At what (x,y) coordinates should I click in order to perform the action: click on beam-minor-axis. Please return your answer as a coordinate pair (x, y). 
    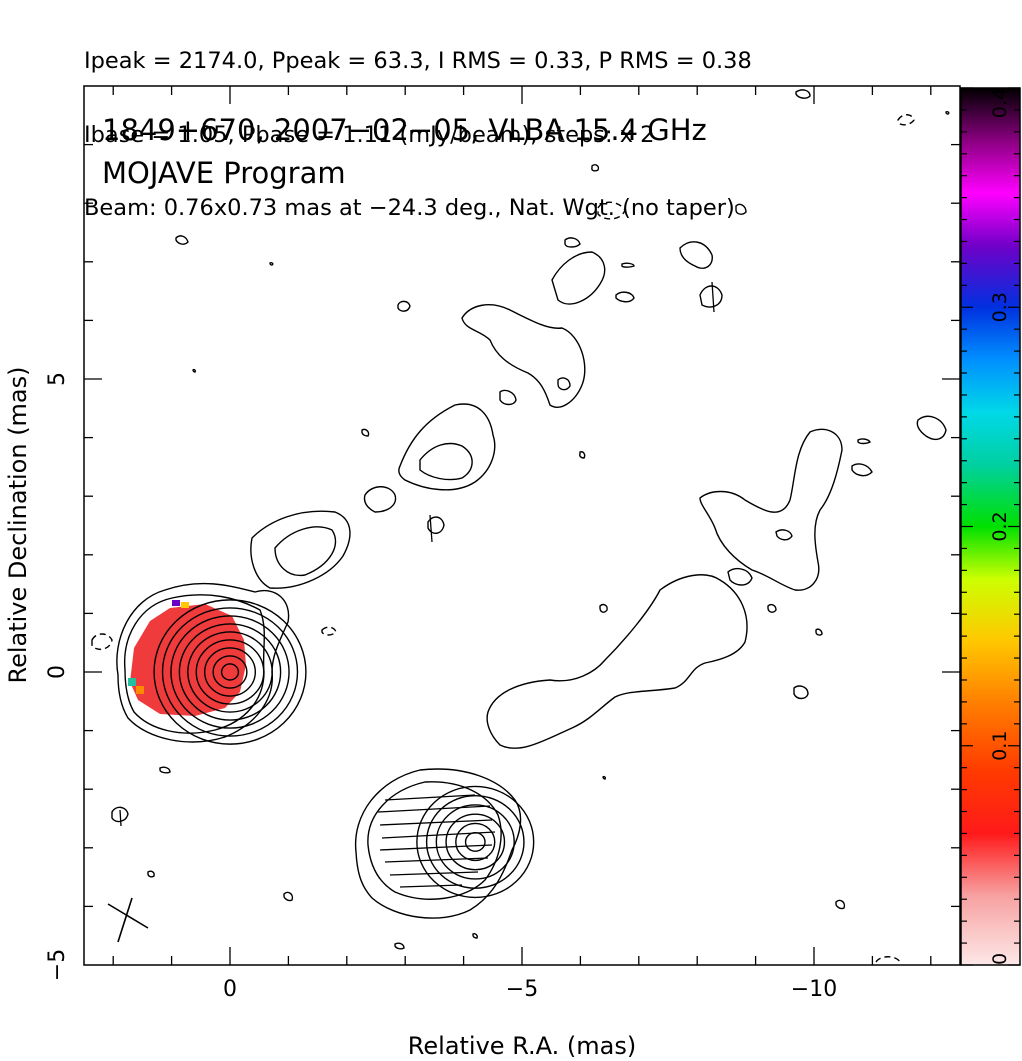
    Looking at the image, I should click on (125, 920).